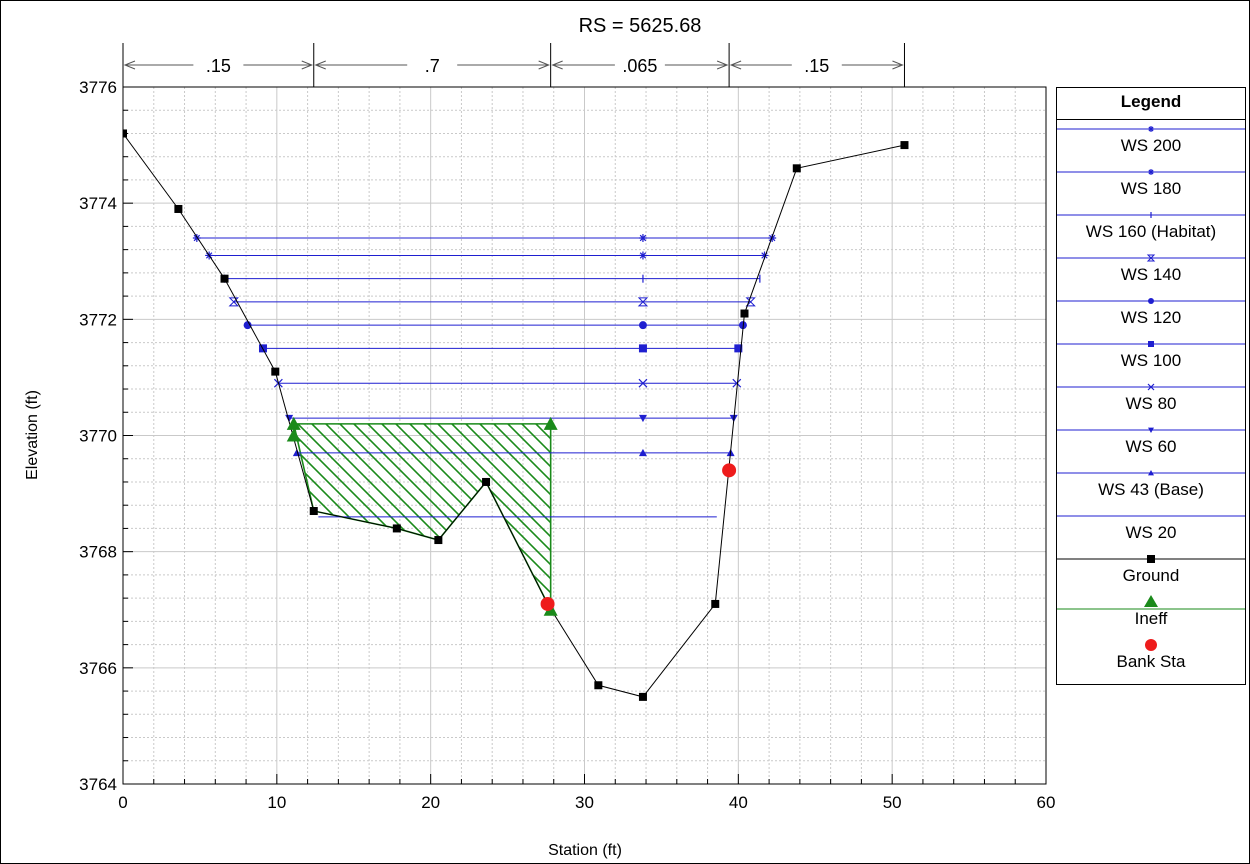 The height and width of the screenshot is (864, 1250). I want to click on x-tick-label: 10, so click(276, 802).